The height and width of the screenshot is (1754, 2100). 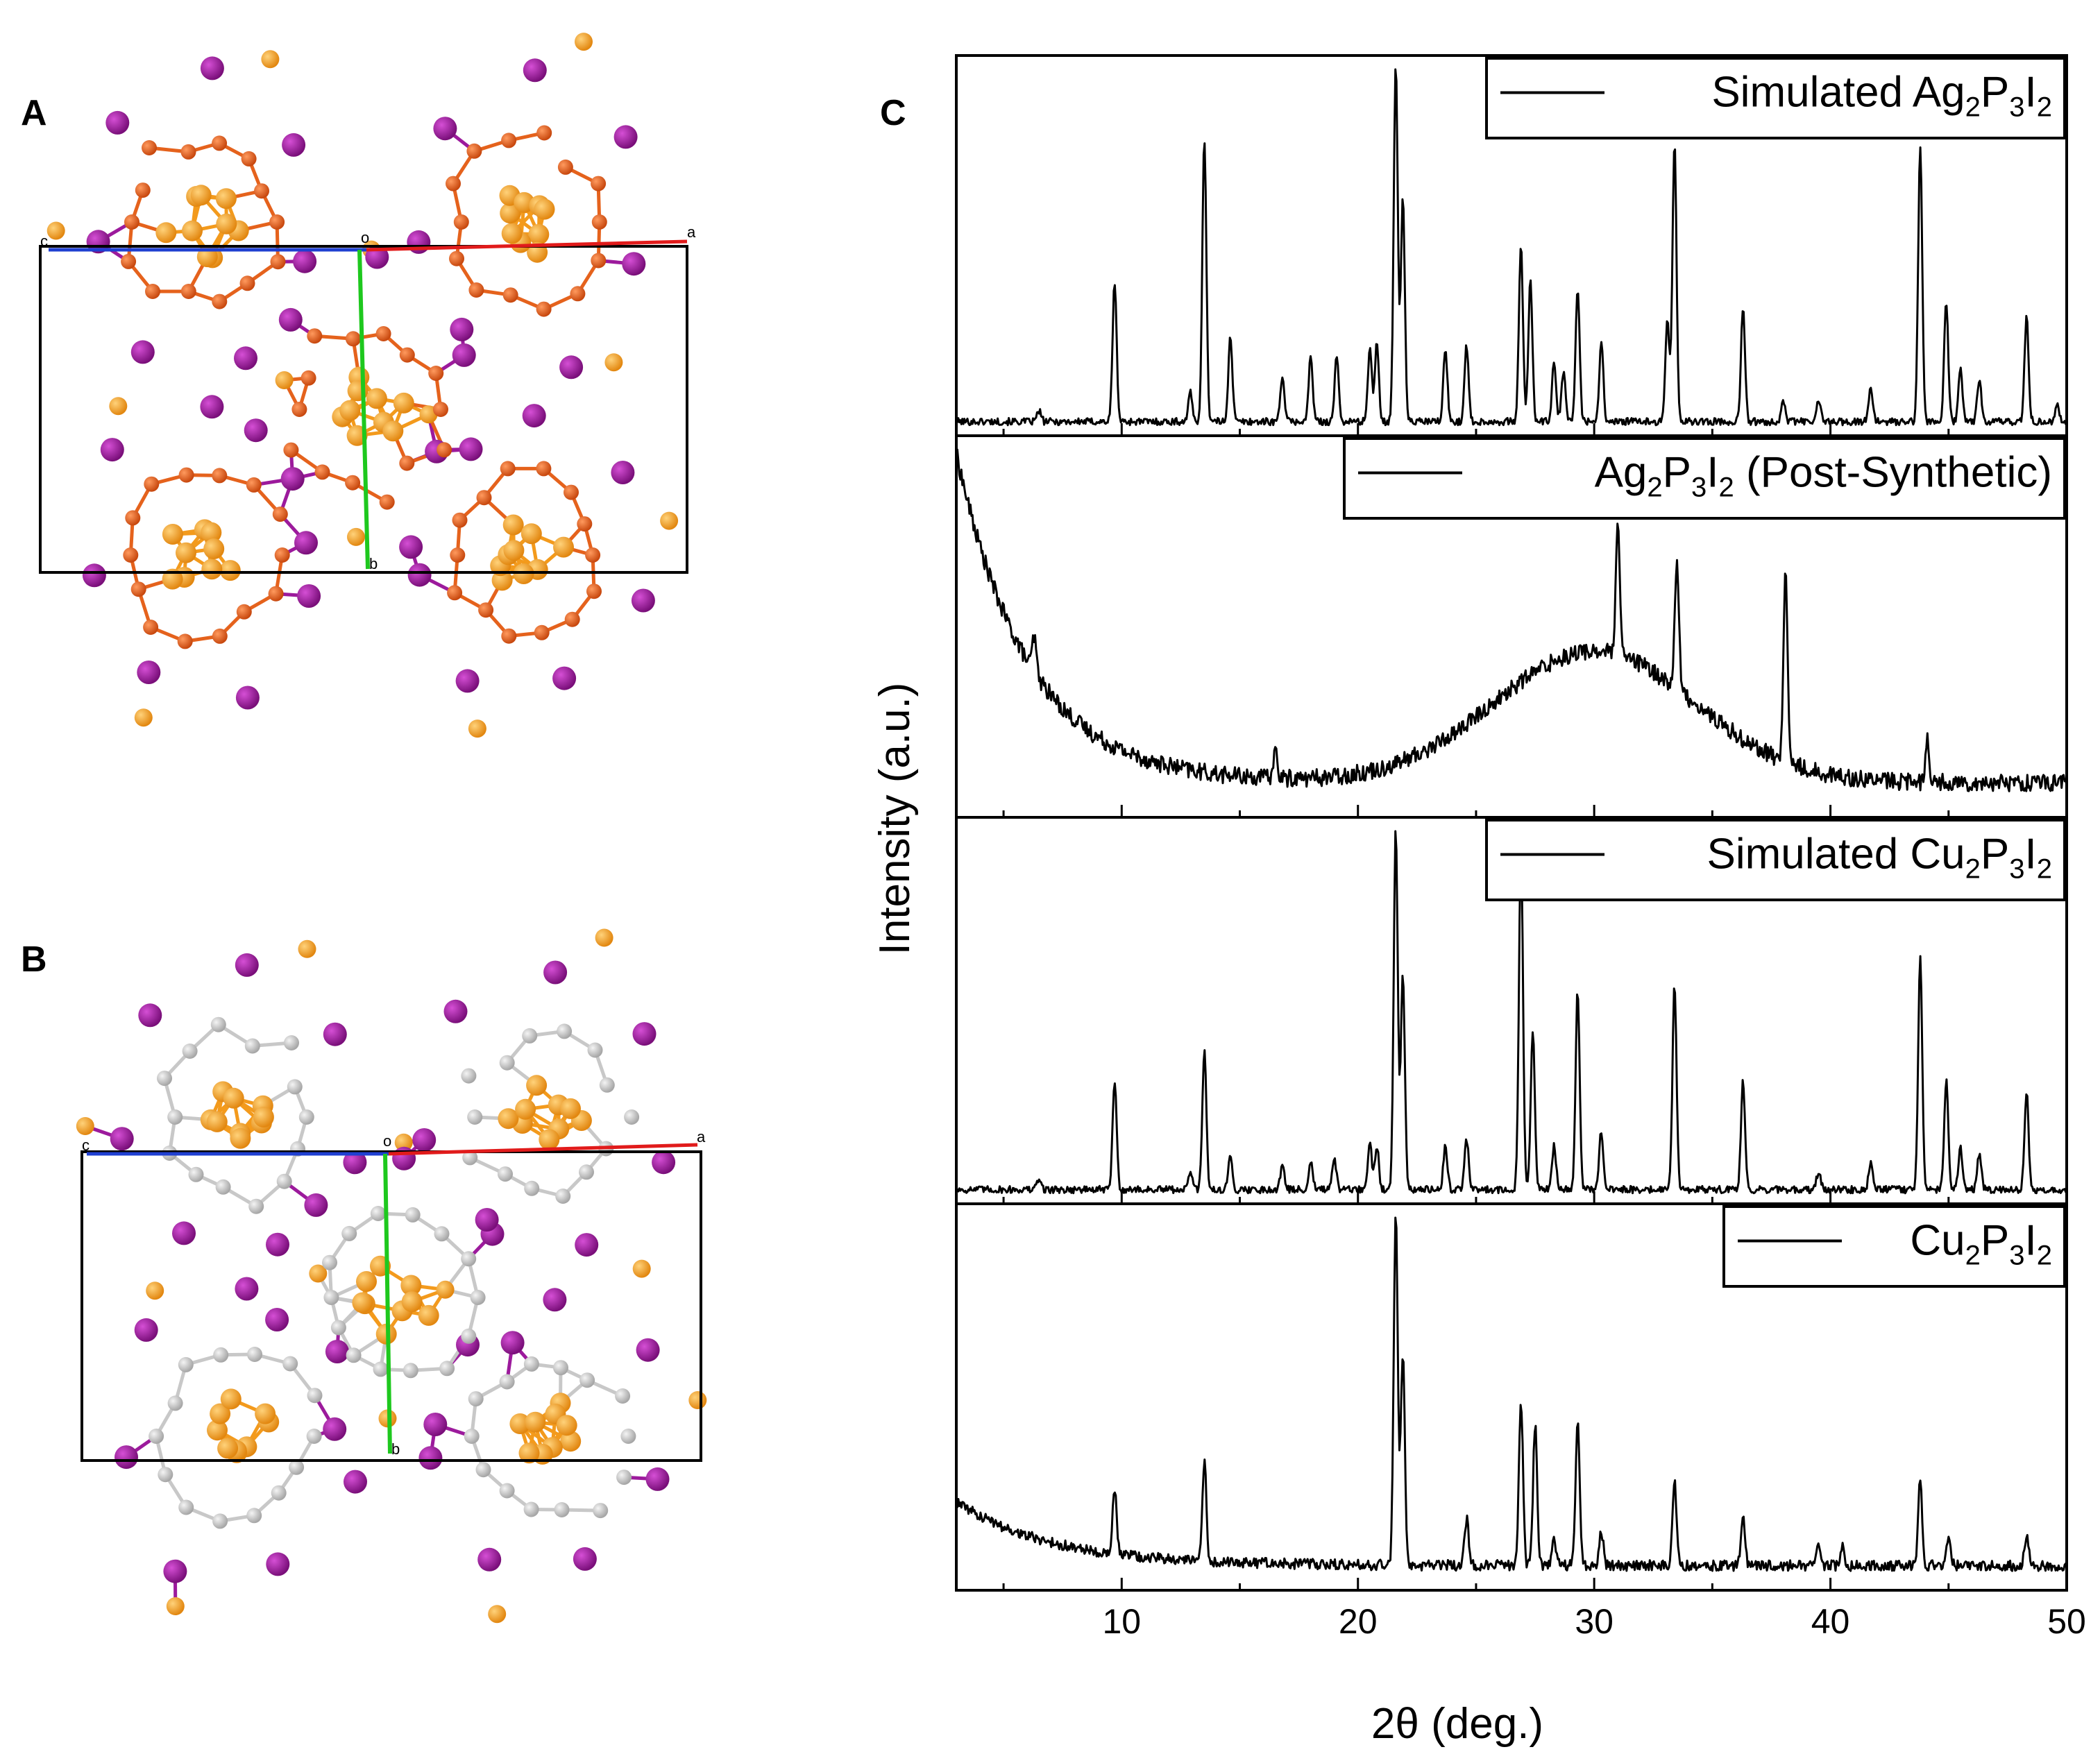 I want to click on x-axis: 10 20 30 40 50, so click(x=1593, y=1622).